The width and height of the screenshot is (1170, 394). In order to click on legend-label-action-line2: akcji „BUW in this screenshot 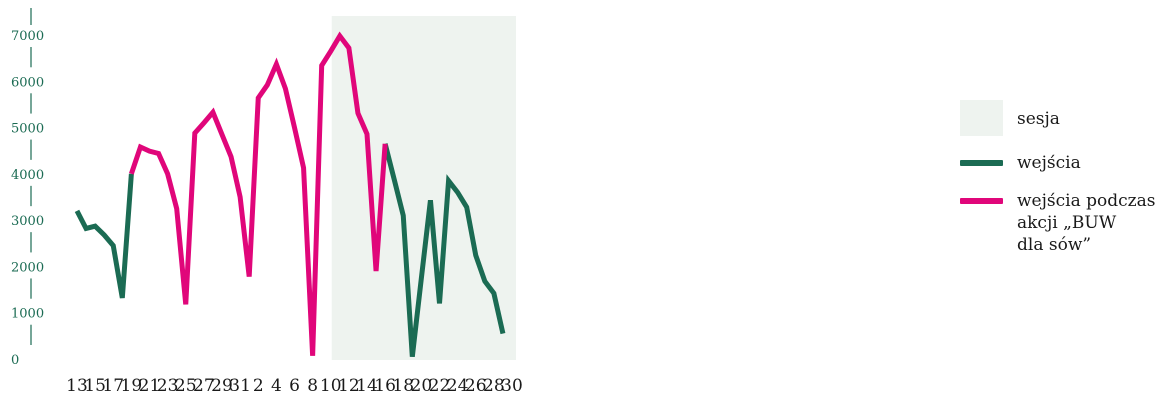, I will do `click(1067, 223)`.